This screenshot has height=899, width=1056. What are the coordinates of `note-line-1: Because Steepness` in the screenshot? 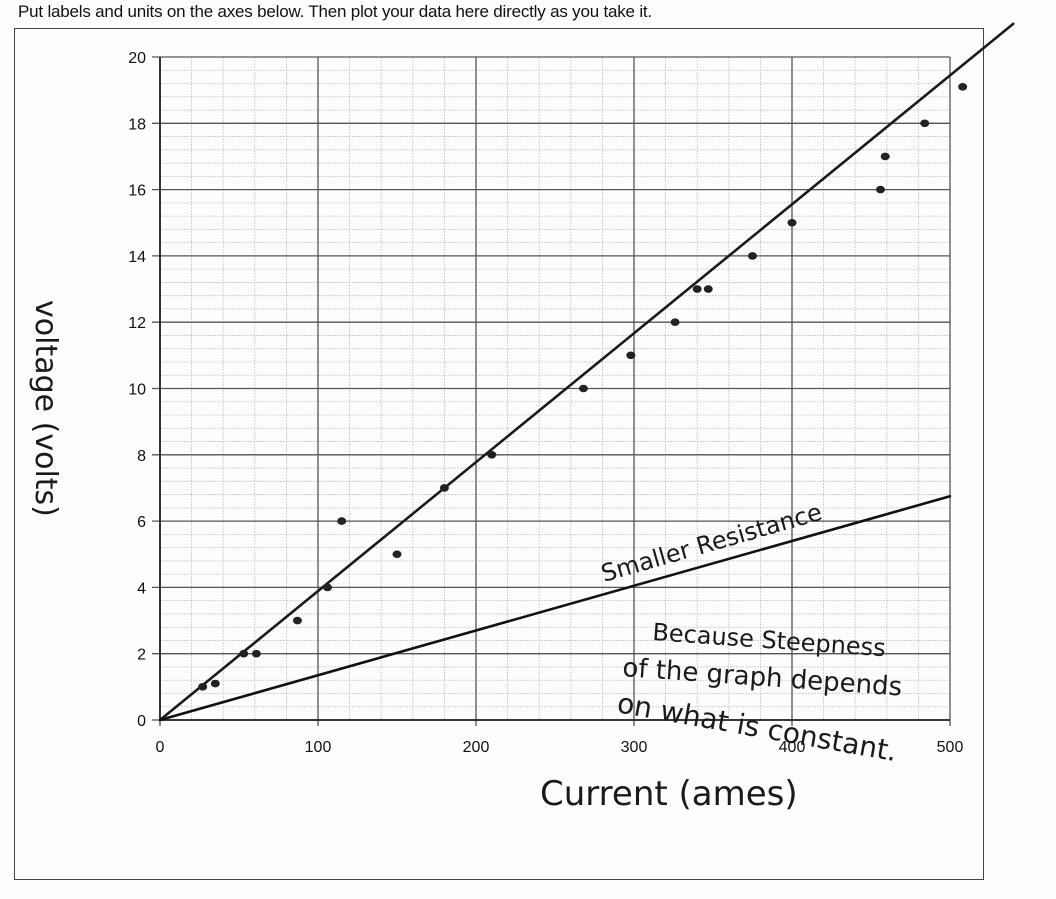 It's located at (769, 640).